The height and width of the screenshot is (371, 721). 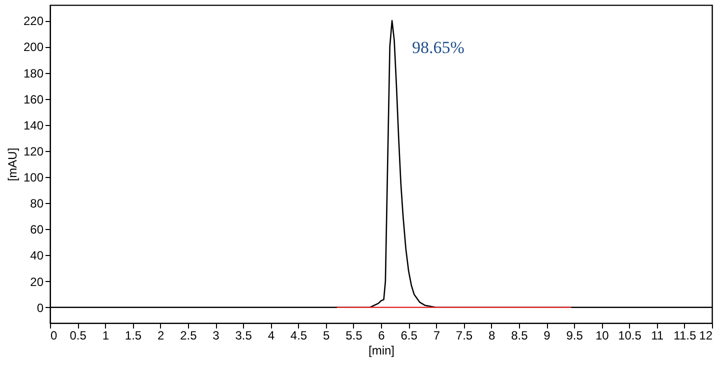 I want to click on x-tick-label: 3, so click(x=216, y=335).